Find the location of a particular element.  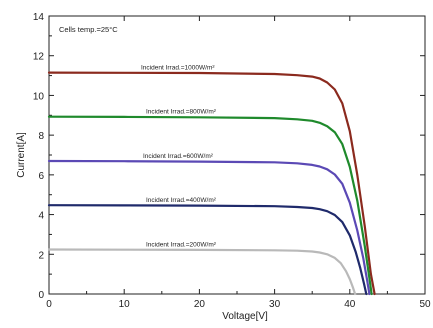

series-label: Incident Irrad.=1000W/m² is located at coordinates (178, 68).